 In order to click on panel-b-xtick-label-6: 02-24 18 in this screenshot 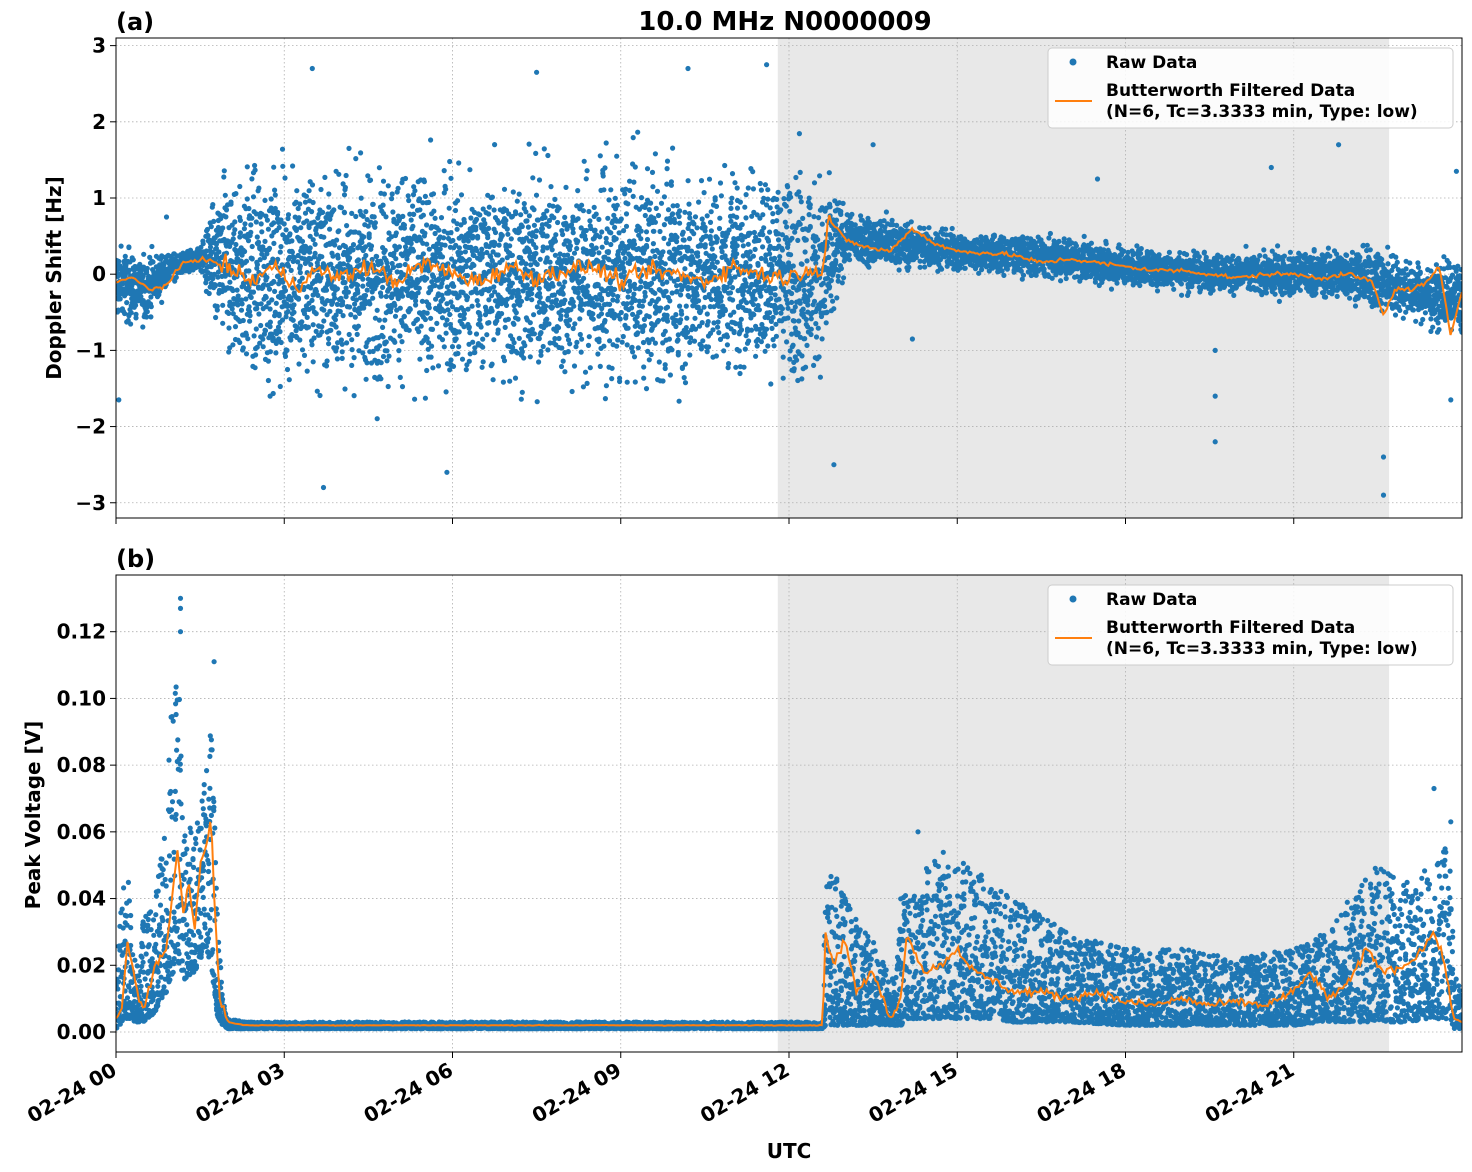, I will do `click(1081, 1093)`.